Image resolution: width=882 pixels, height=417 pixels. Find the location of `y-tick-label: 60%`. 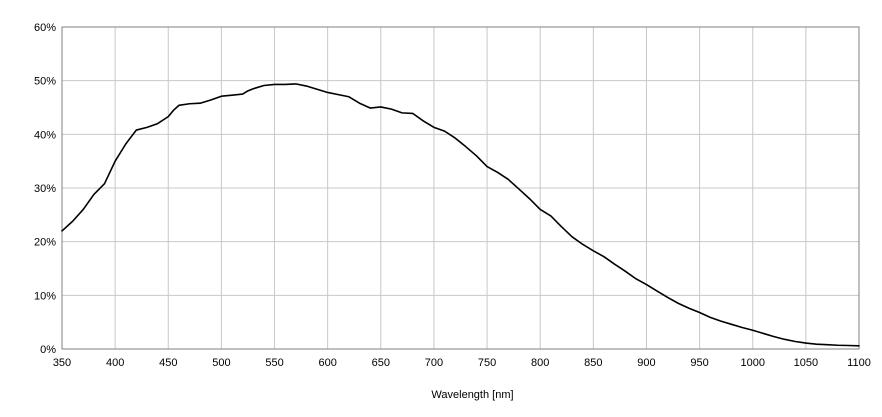

y-tick-label: 60% is located at coordinates (45, 28).